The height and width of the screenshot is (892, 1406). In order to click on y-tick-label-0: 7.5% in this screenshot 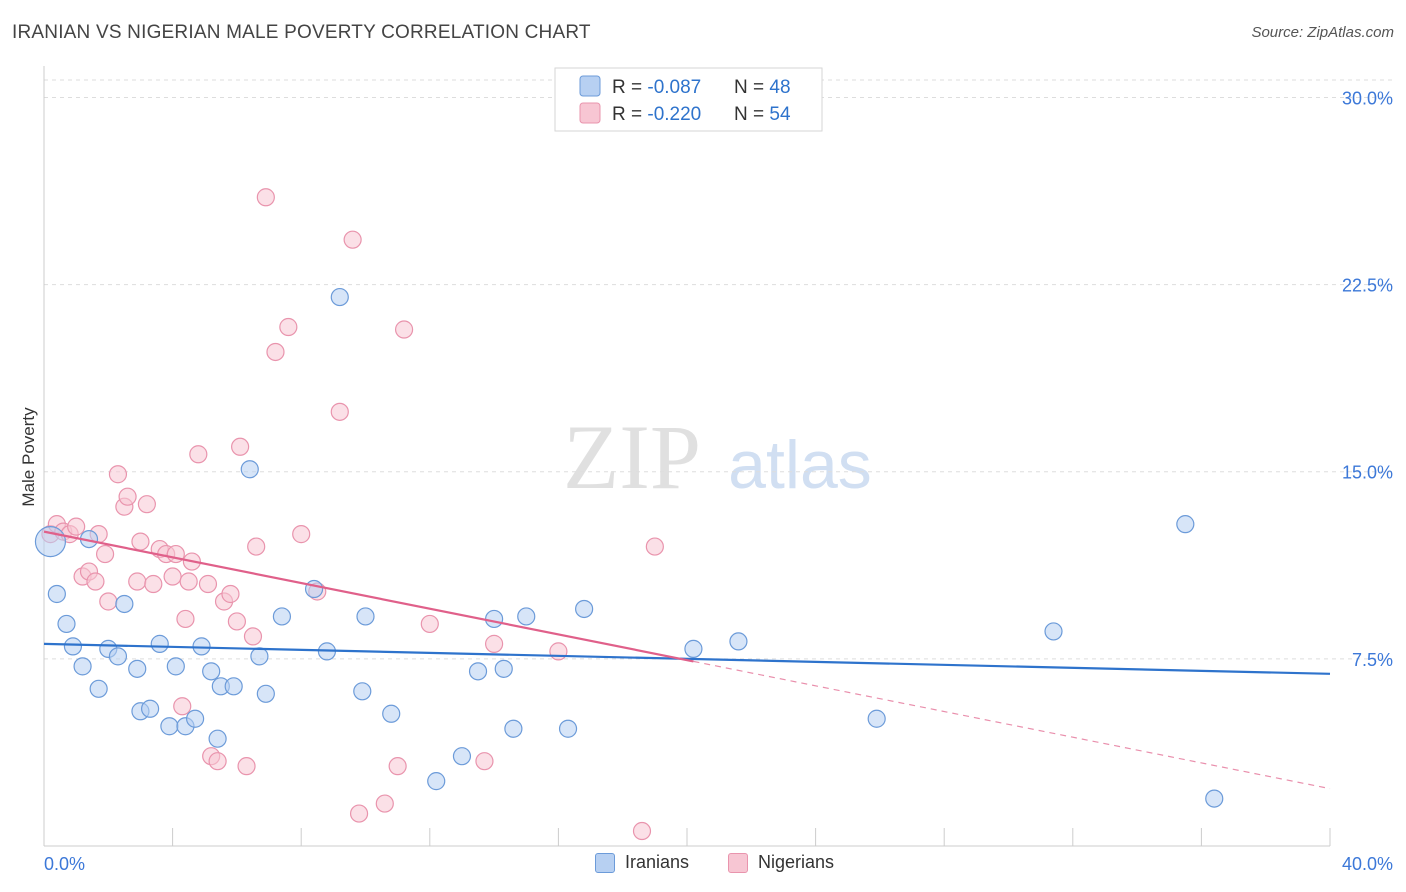, I will do `click(1372, 660)`.